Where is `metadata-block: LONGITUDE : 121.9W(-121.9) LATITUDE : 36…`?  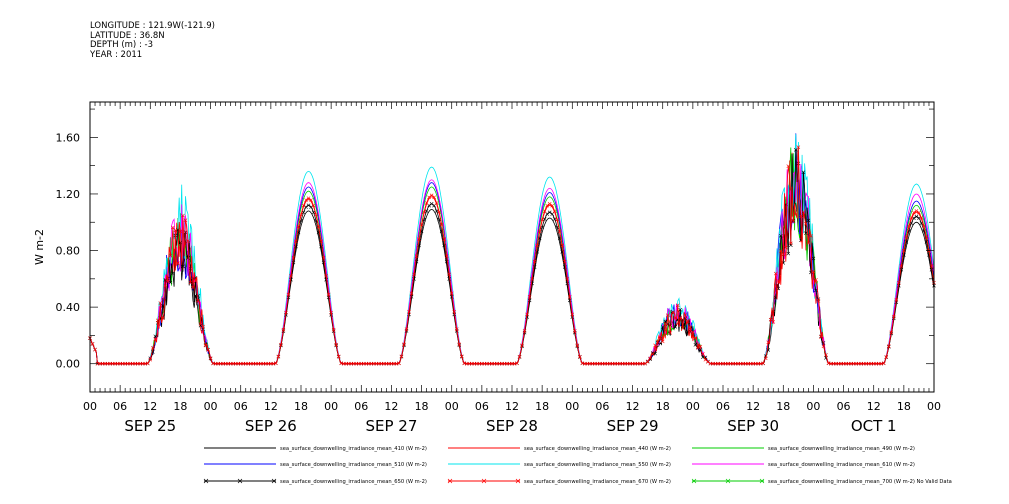
metadata-block: LONGITUDE : 121.9W(-121.9) LATITUDE : 36… is located at coordinates (152, 40).